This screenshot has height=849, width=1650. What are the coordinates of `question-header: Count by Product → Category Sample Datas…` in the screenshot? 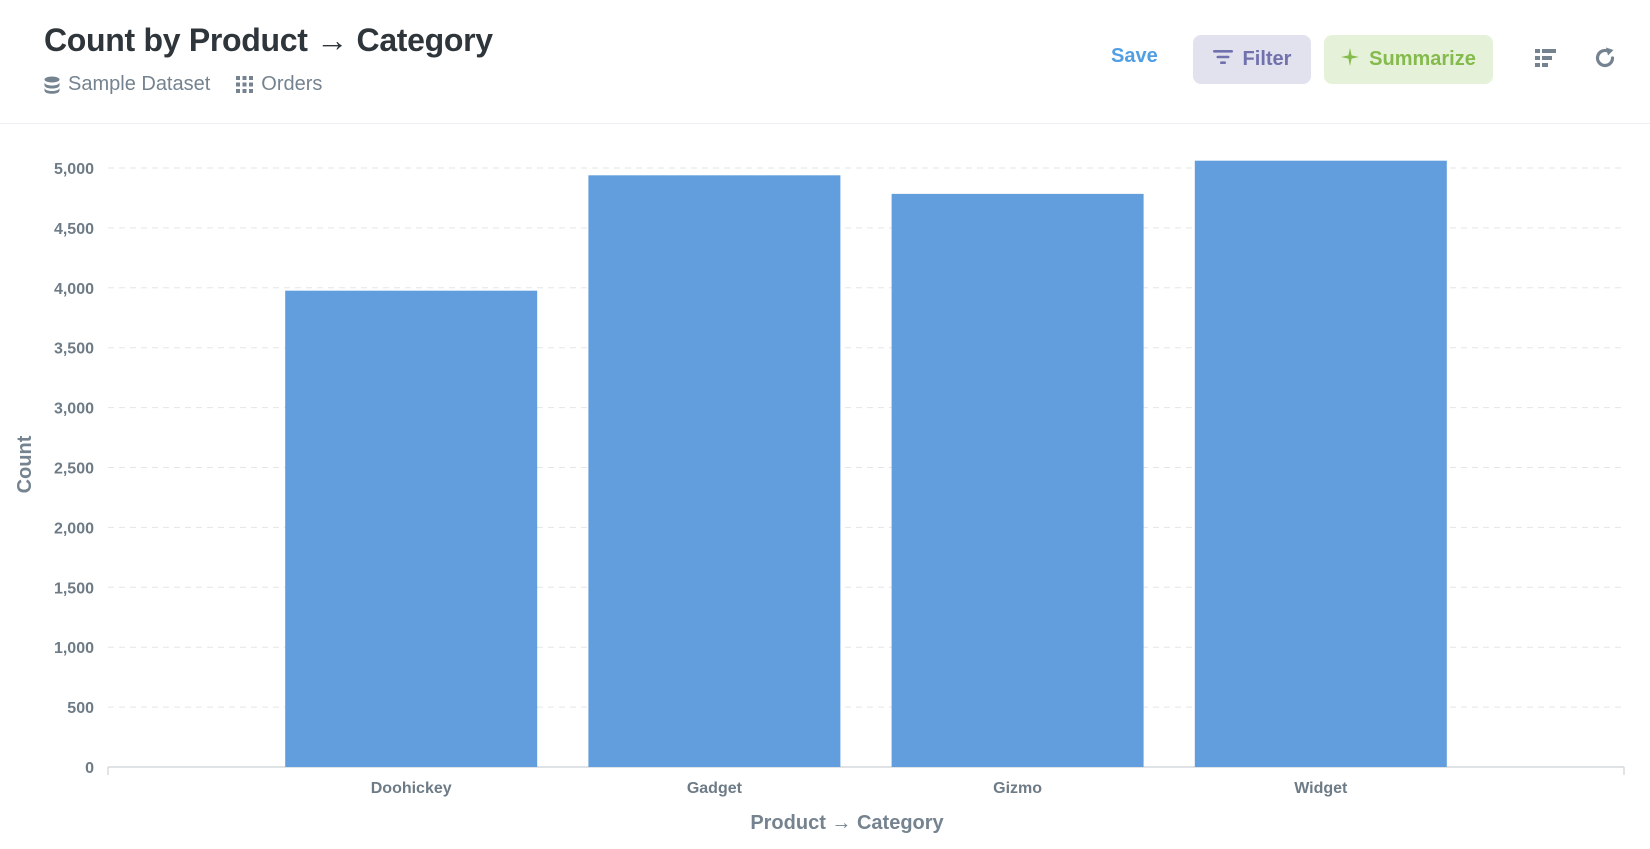 It's located at (825, 62).